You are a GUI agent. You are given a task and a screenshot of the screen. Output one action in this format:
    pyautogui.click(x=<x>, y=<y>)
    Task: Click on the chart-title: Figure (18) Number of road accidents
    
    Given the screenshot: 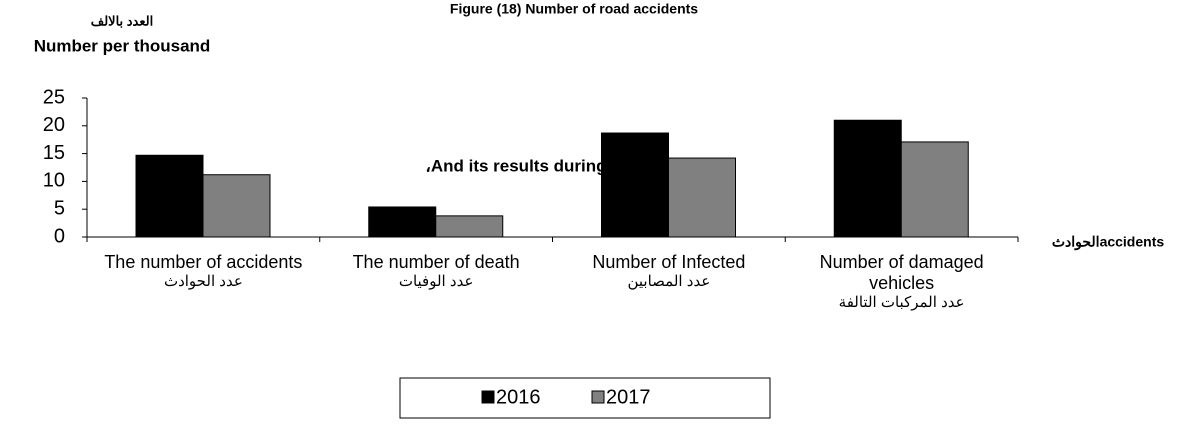 What is the action you would take?
    pyautogui.click(x=574, y=9)
    